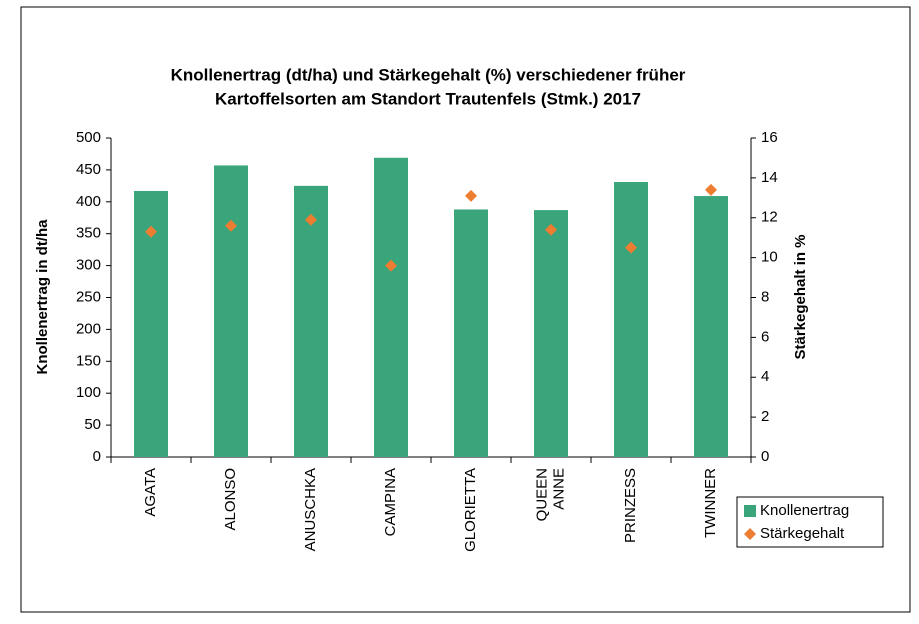 The width and height of the screenshot is (919, 624). I want to click on y-tick-label: 0, so click(97, 456).